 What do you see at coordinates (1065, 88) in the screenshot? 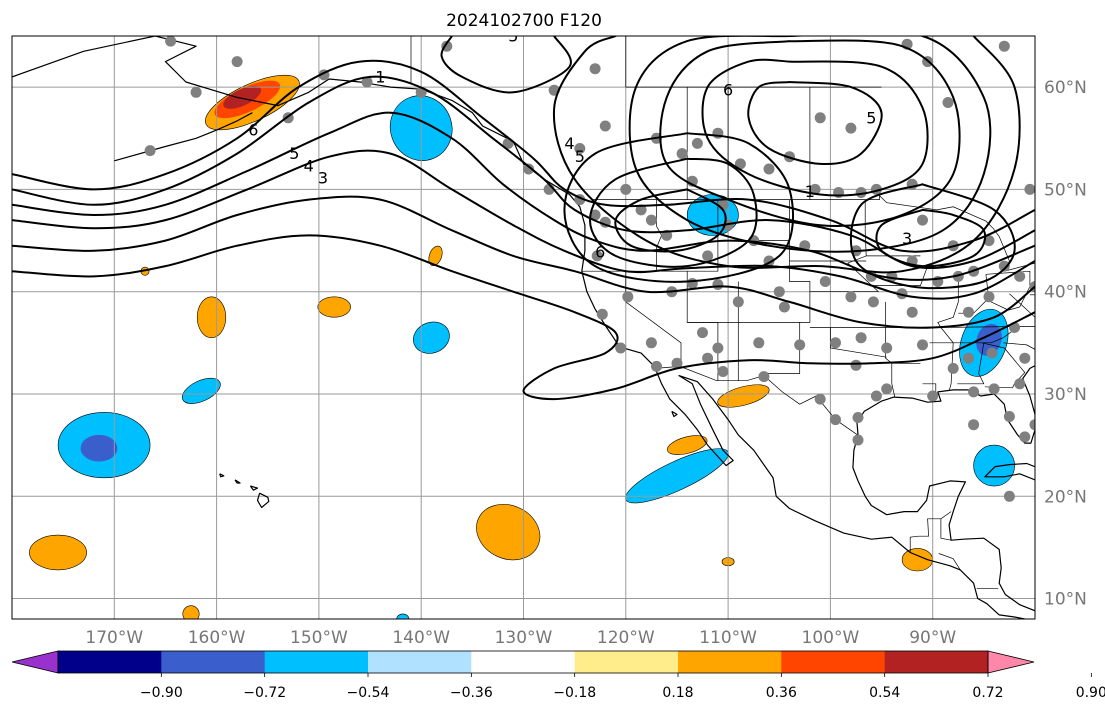
I see `latitude-tick-label: 60°N` at bounding box center [1065, 88].